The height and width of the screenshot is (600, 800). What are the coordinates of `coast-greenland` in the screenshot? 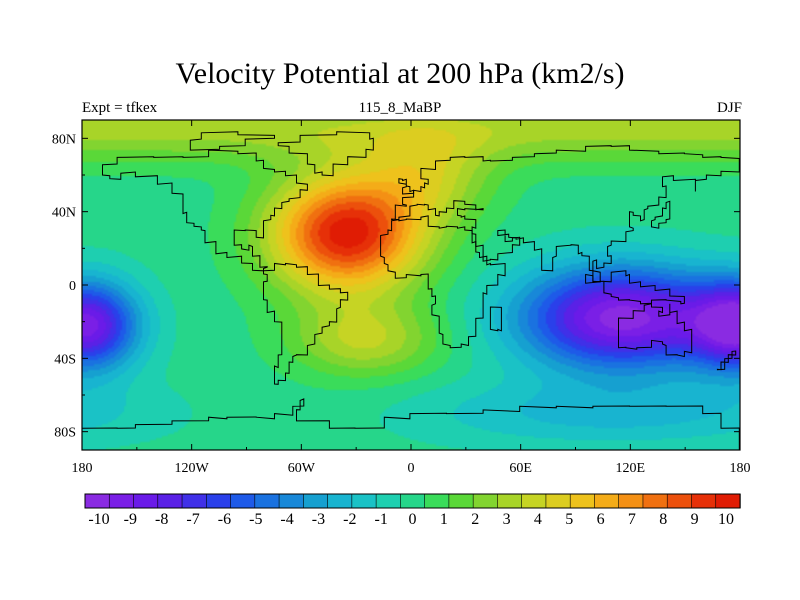 It's located at (325, 154).